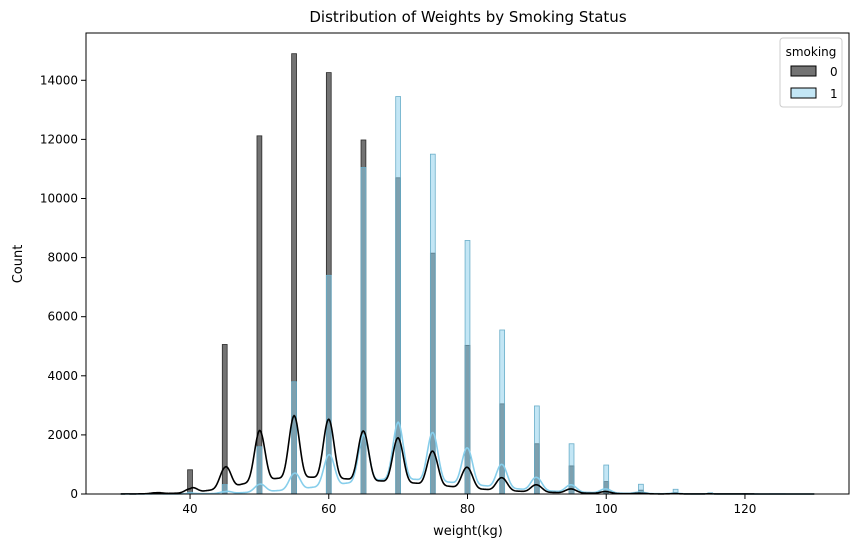  Describe the element at coordinates (467, 367) in the screenshot. I see `bar-series-1-x80` at that location.